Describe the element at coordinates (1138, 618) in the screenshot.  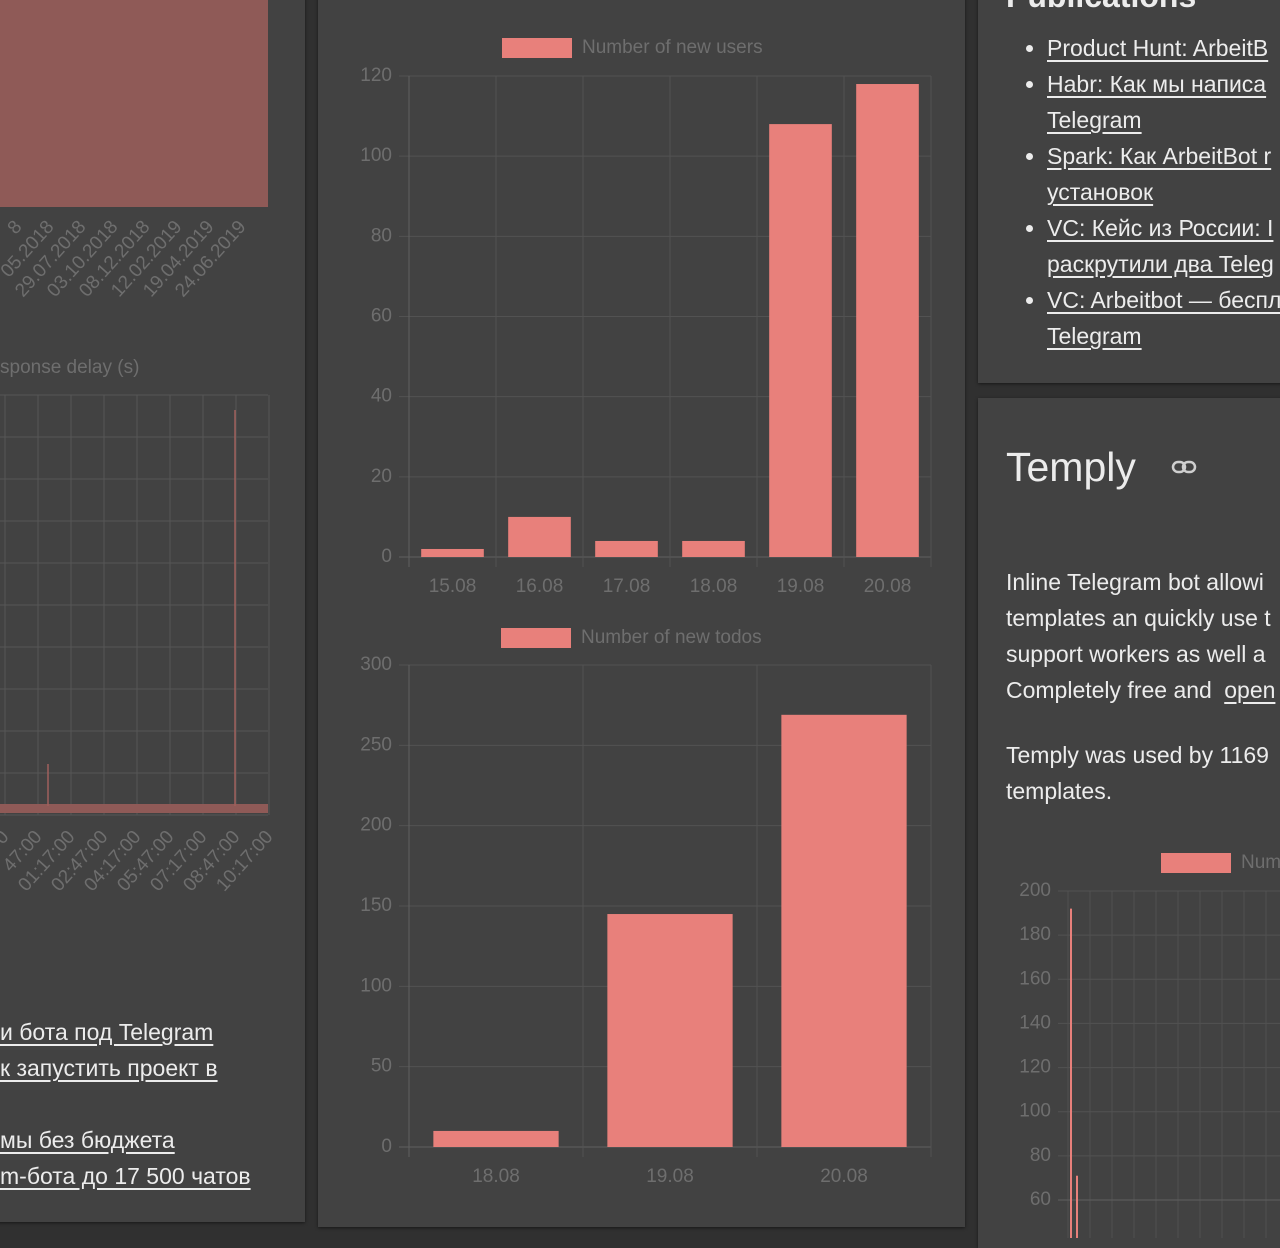
I see `text-line: templates an quickly use t` at that location.